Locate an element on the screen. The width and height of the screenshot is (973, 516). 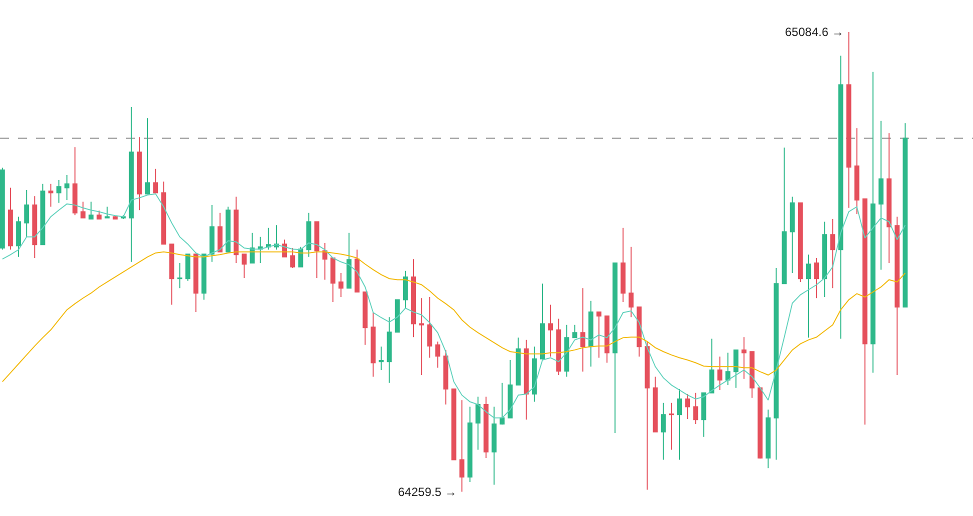
annotation: 65084.6 → is located at coordinates (814, 32).